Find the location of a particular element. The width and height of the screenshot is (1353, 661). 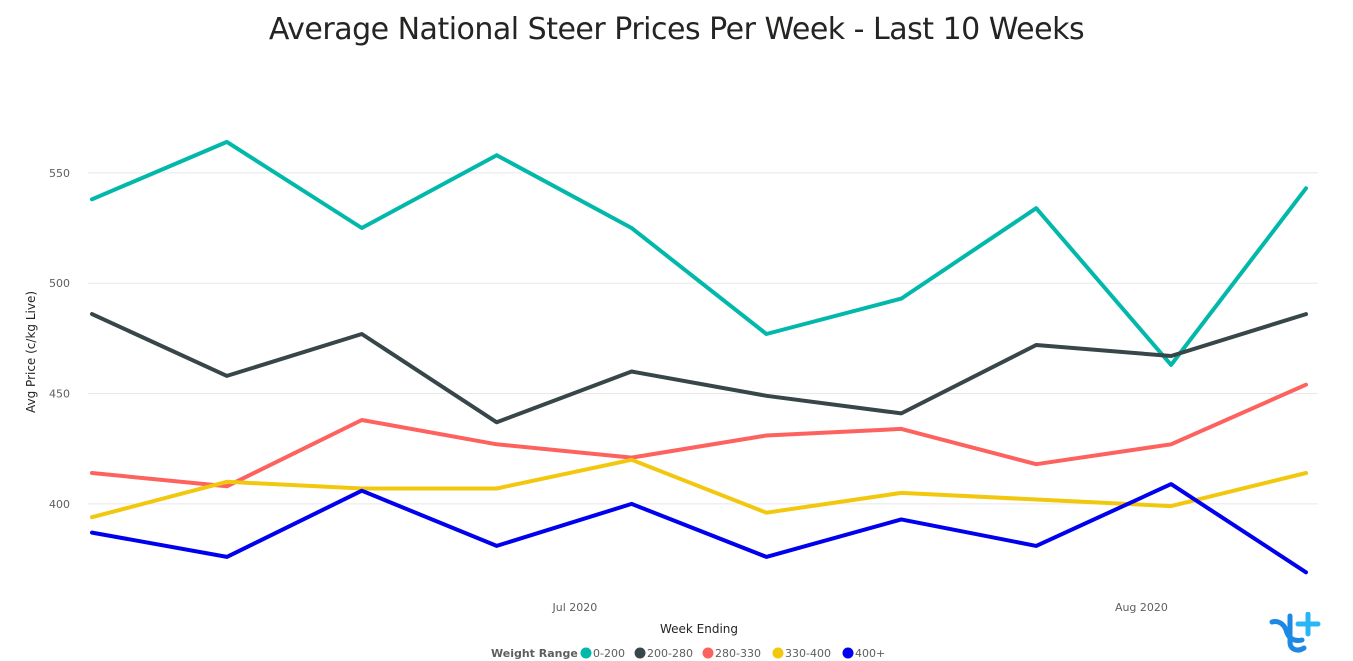

y-axis-ticks: 400 450 500 550 is located at coordinates (59, 339).